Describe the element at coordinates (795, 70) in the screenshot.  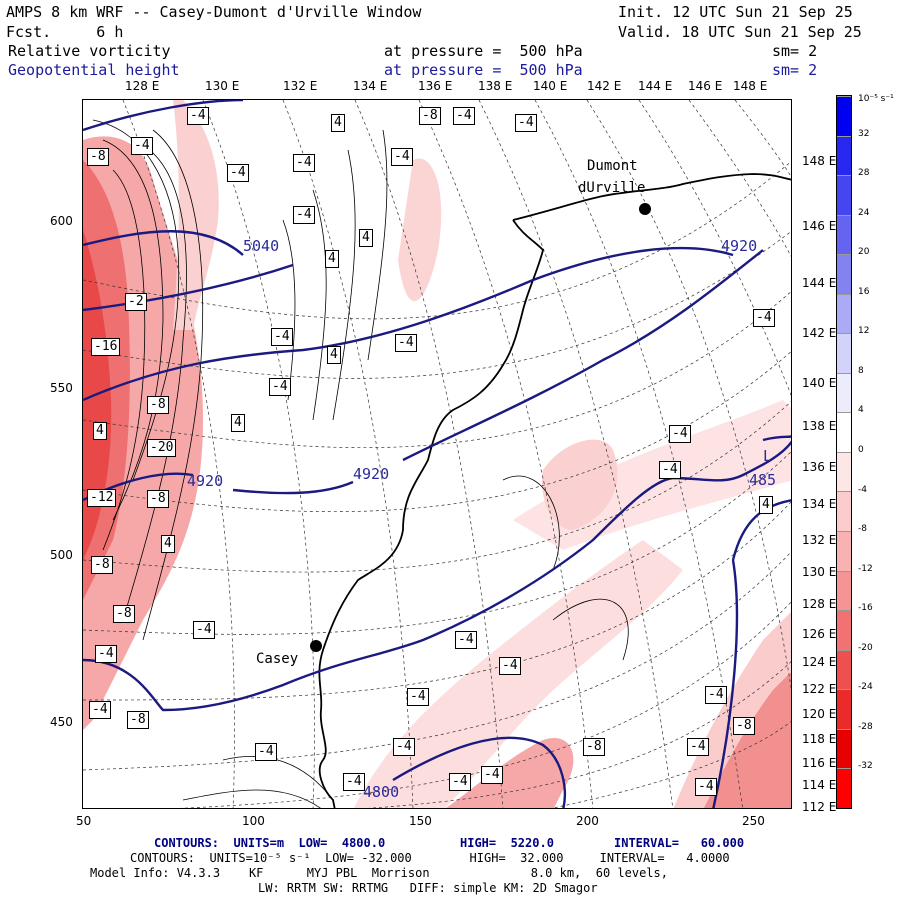
I see `field2-smoothing: sm= 2` at that location.